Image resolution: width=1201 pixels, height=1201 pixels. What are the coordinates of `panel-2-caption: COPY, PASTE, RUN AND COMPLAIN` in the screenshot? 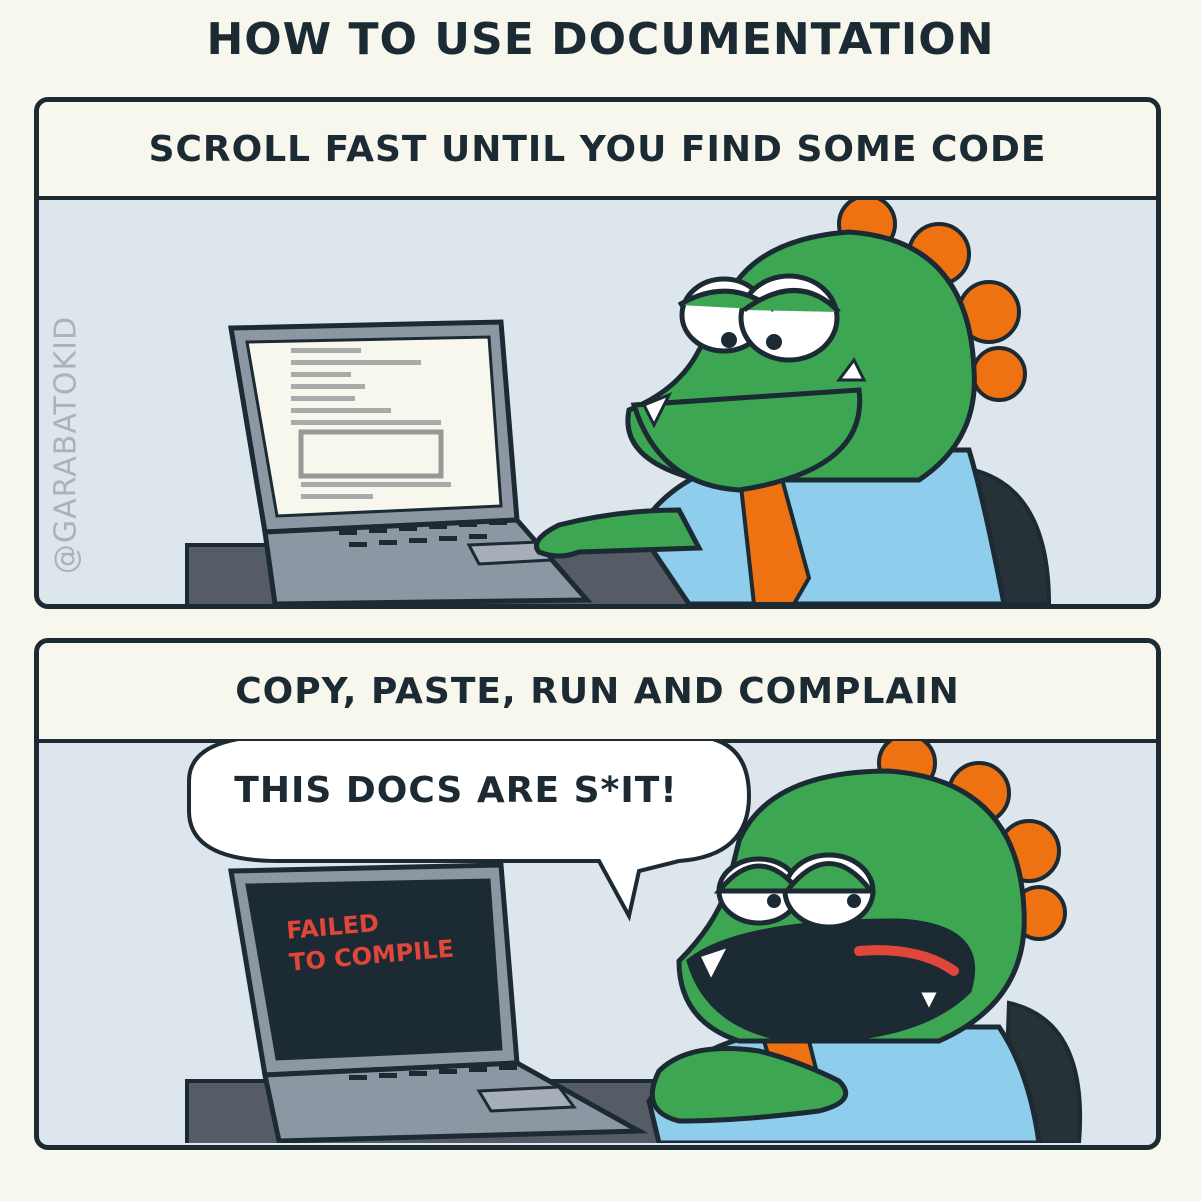 It's located at (597, 693).